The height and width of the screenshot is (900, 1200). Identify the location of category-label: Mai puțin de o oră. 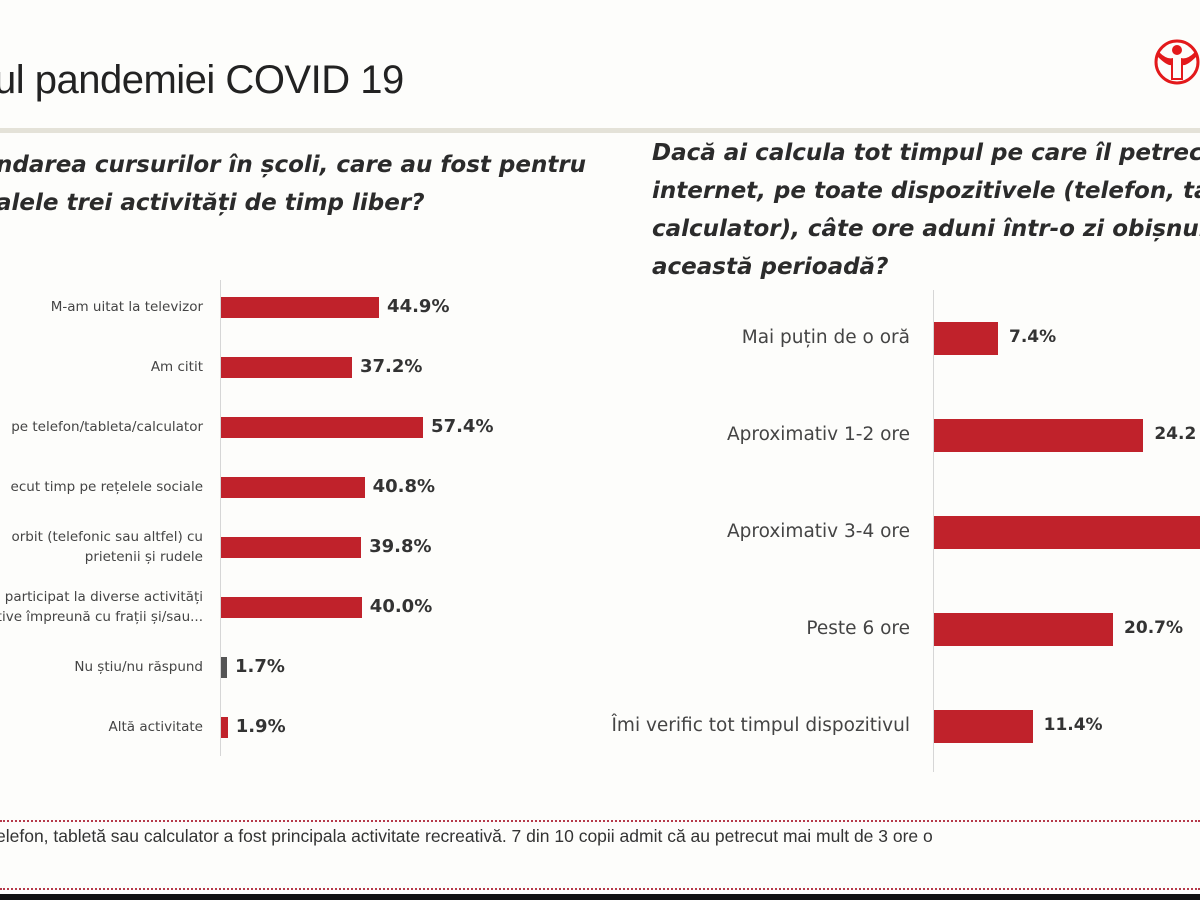
(826, 338).